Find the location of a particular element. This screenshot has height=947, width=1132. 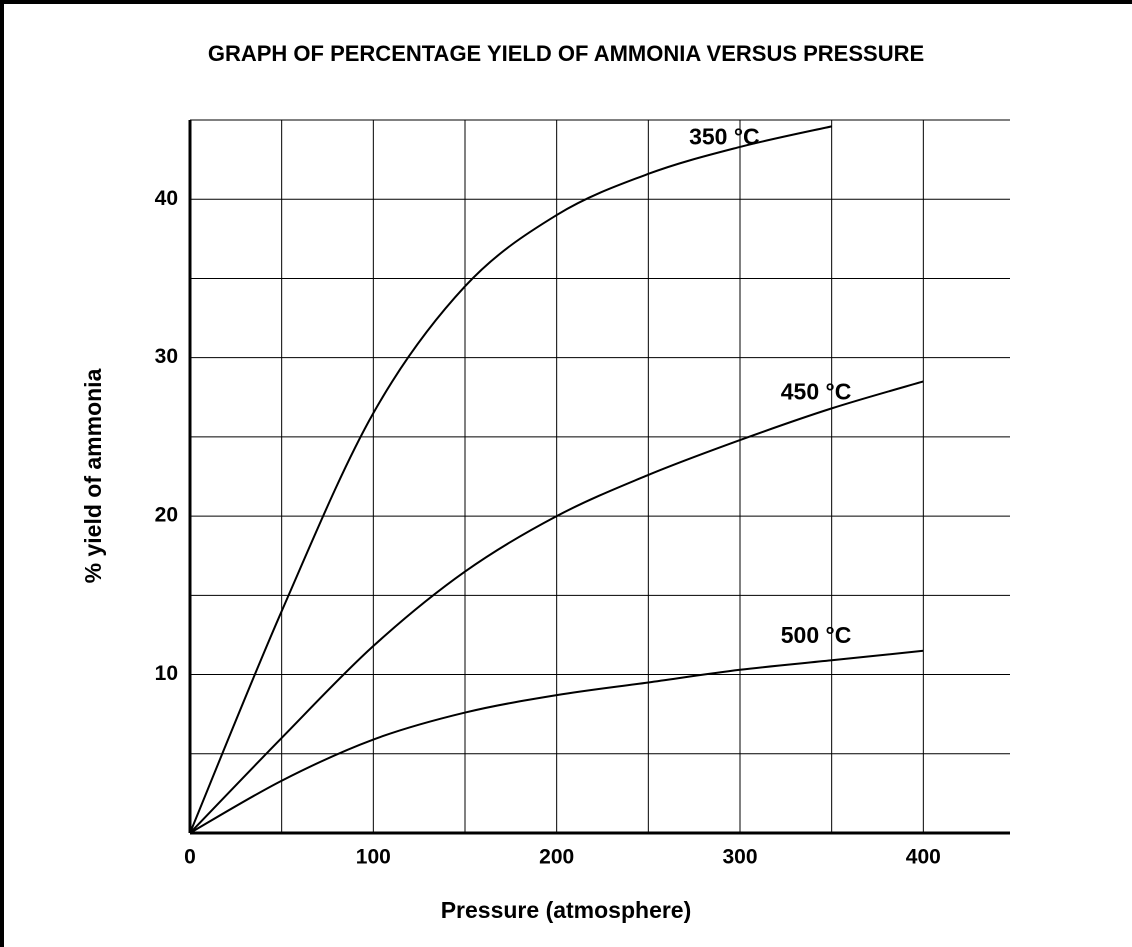

x-tick-label: 300 is located at coordinates (739, 857).